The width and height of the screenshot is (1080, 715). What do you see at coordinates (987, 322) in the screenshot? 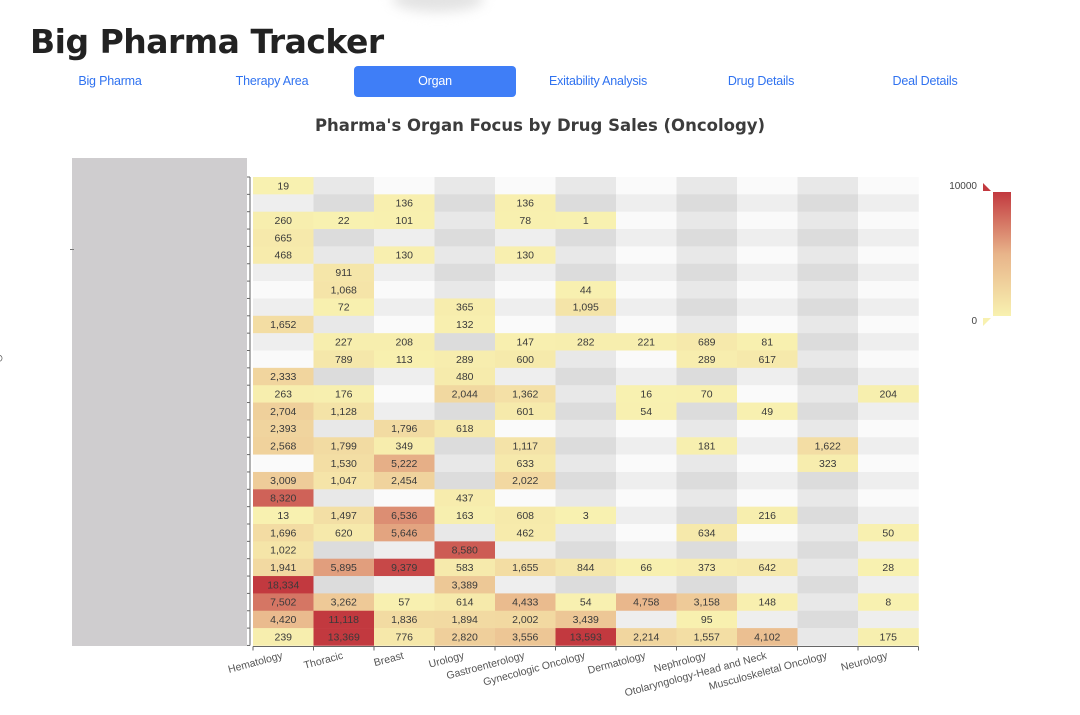
I see `legend-min-handle` at bounding box center [987, 322].